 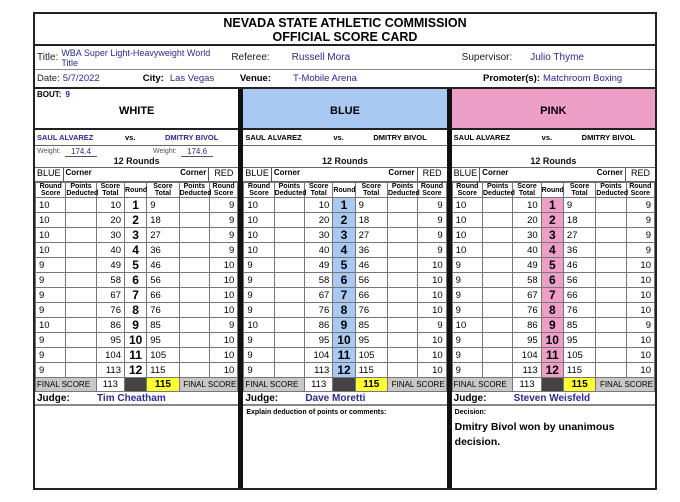 I want to click on judge-name: Dave Moretti, so click(x=335, y=398).